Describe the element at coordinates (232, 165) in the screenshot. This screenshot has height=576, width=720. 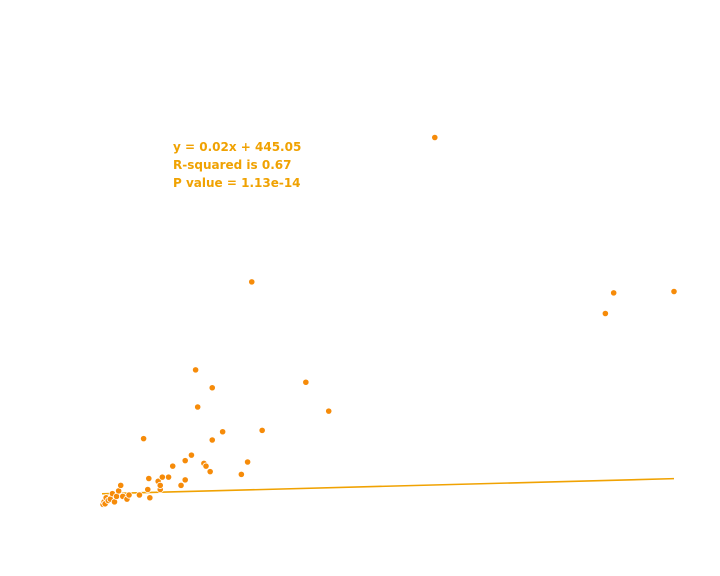
I see `r-squared-text: R-squared is 0.67` at that location.